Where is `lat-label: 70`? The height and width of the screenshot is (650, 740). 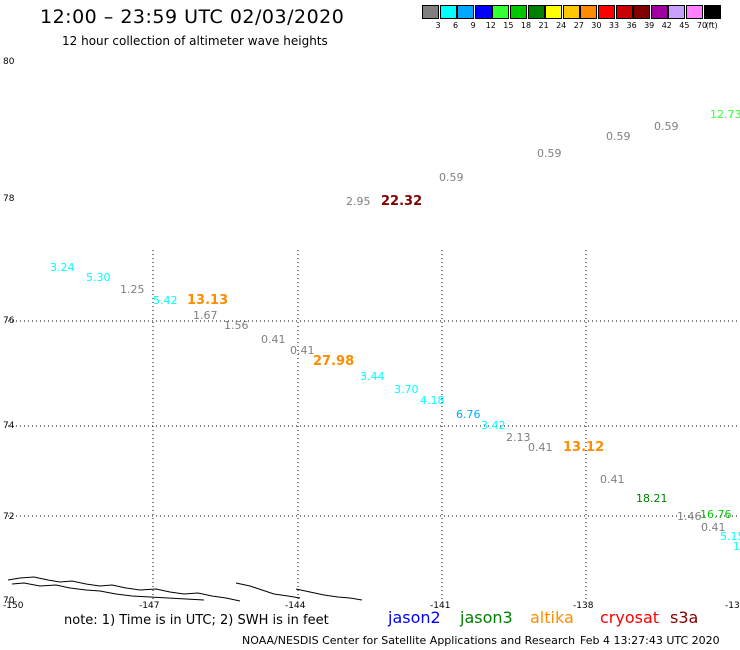
lat-label: 70 is located at coordinates (9, 601).